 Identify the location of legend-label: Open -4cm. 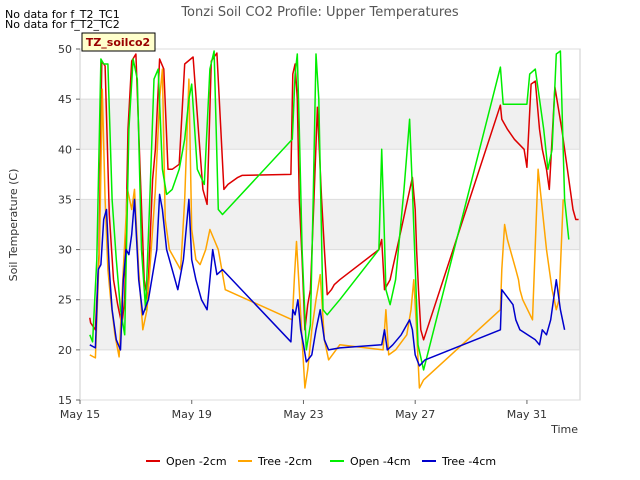
(380, 461).